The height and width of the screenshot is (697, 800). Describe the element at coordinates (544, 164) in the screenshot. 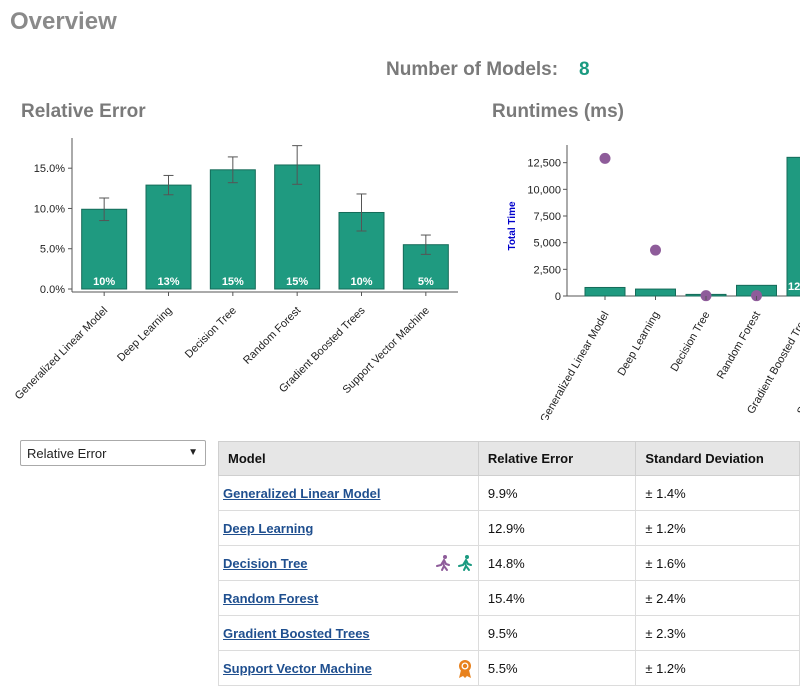

I see `y-tick-label: 12,500` at that location.